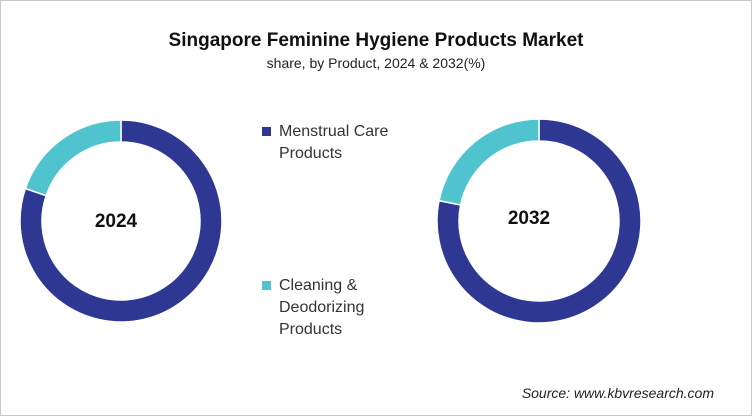  I want to click on donut-2032, so click(539, 221).